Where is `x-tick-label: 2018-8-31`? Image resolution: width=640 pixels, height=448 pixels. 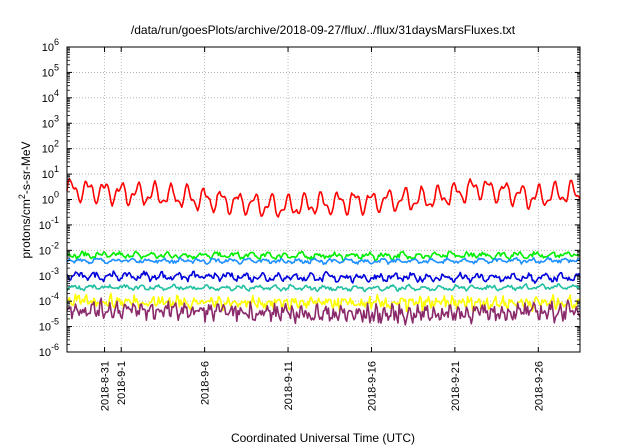
x-tick-label: 2018-8-31 is located at coordinates (106, 386).